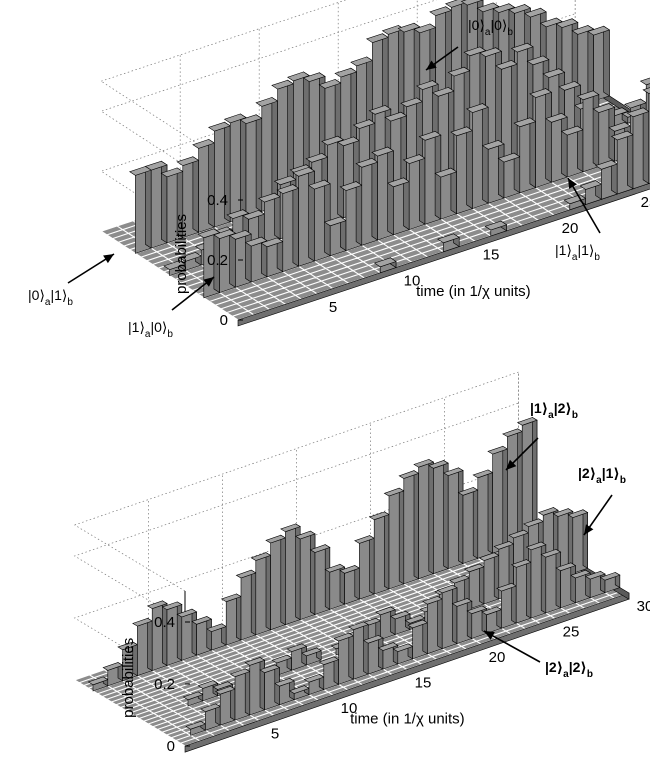 The width and height of the screenshot is (650, 764). What do you see at coordinates (562, 408) in the screenshot?
I see `state-text: 2` at bounding box center [562, 408].